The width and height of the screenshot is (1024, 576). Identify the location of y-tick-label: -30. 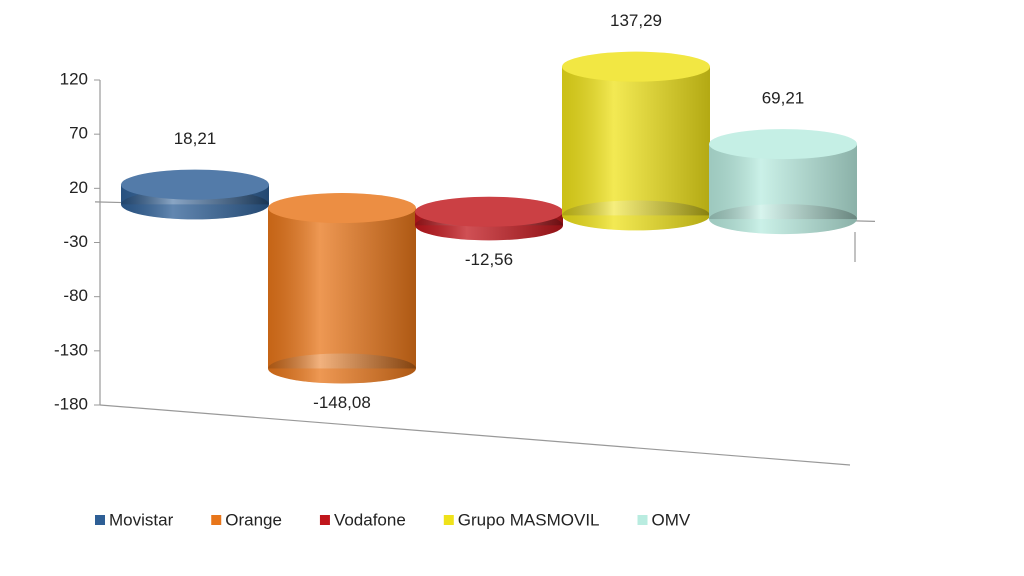
(75, 241).